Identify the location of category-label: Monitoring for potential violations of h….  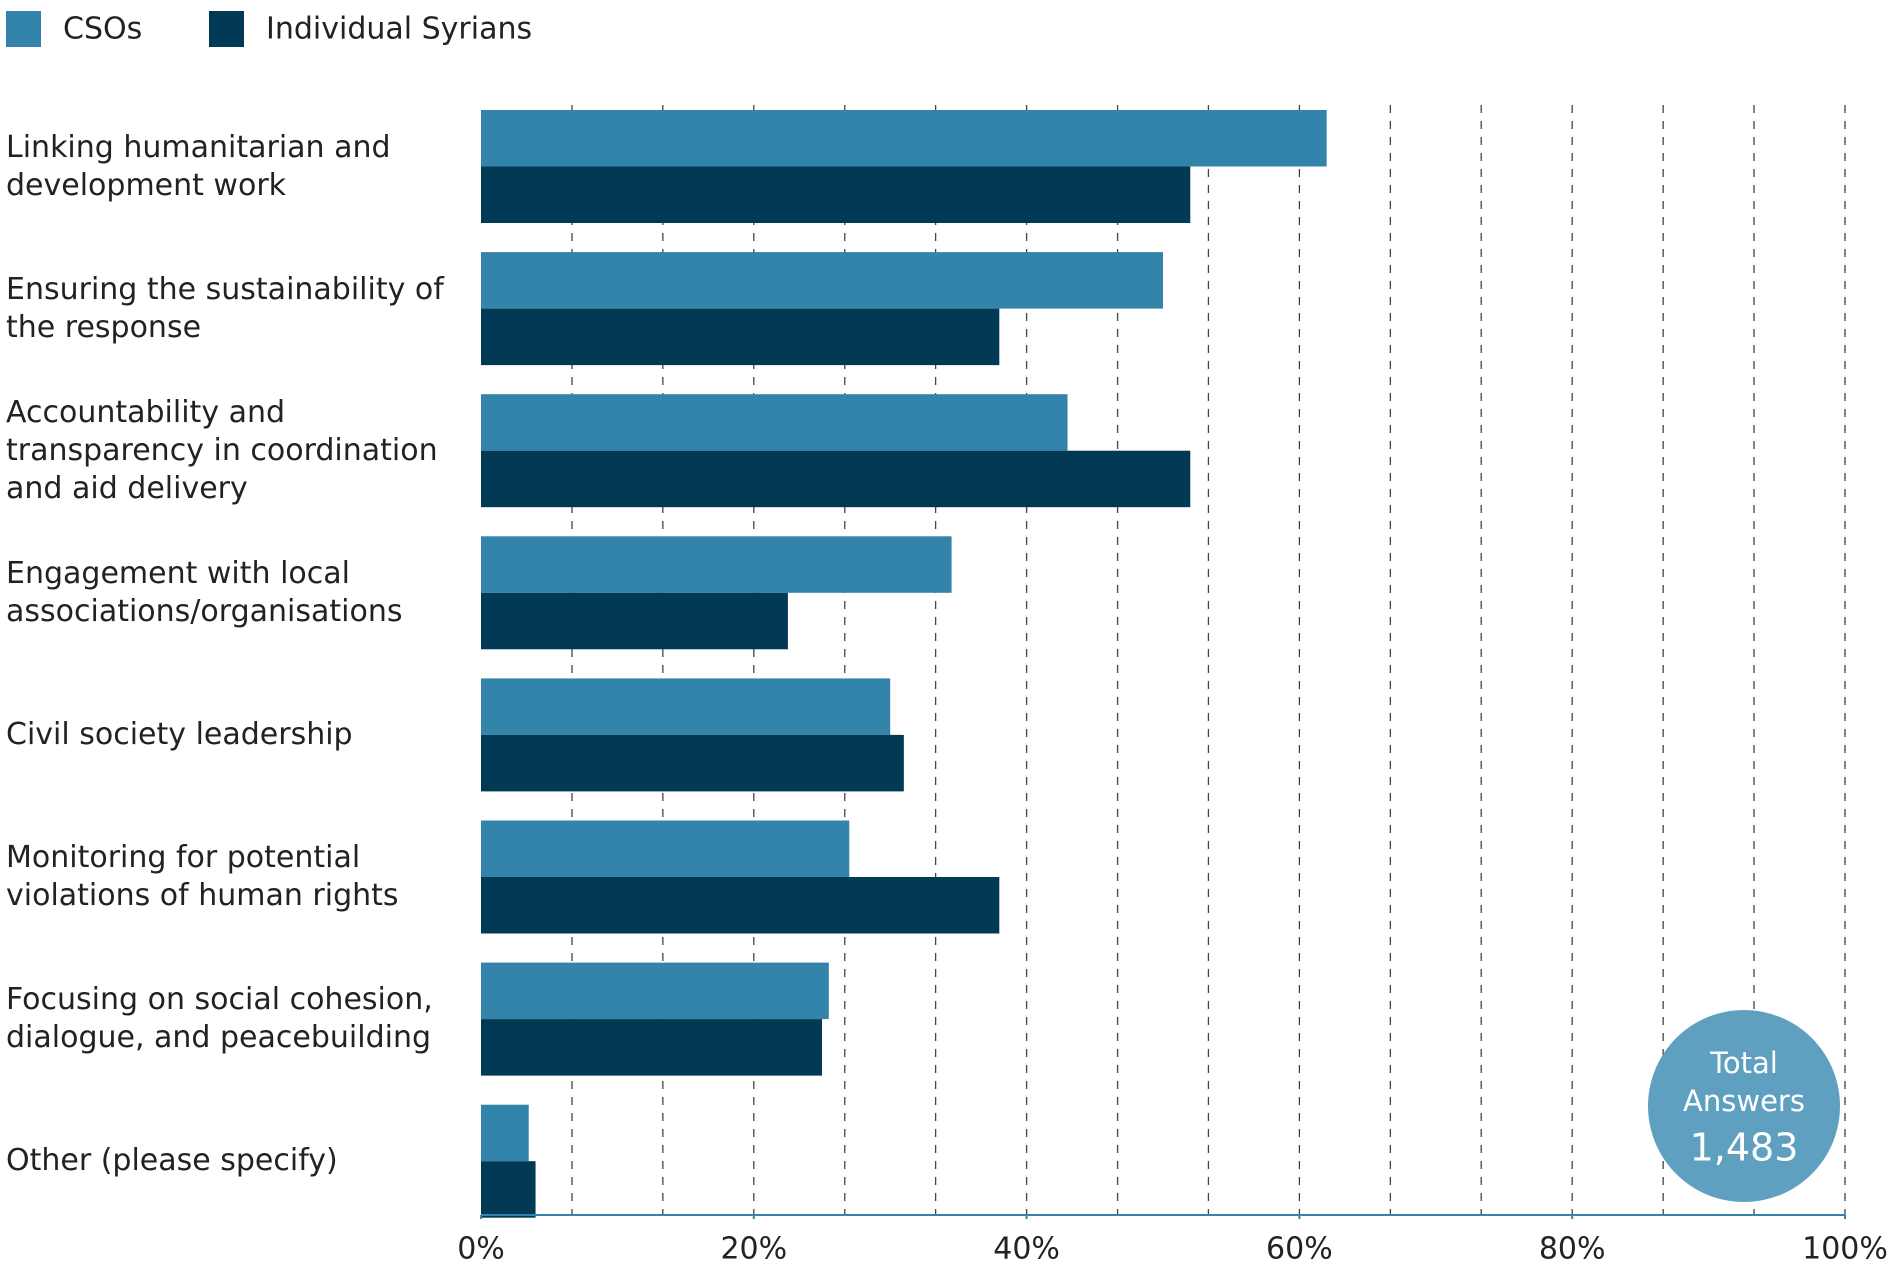
(202, 876).